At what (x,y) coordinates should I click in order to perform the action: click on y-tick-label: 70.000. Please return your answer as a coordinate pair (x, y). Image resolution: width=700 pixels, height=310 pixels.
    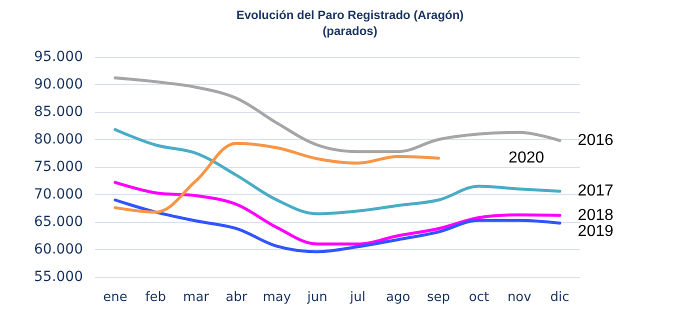
    Looking at the image, I should click on (58, 194).